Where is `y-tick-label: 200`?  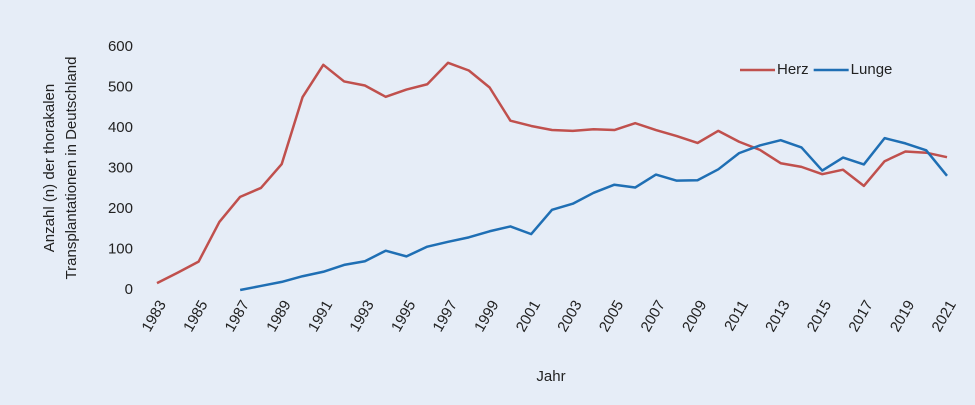 y-tick-label: 200 is located at coordinates (120, 208).